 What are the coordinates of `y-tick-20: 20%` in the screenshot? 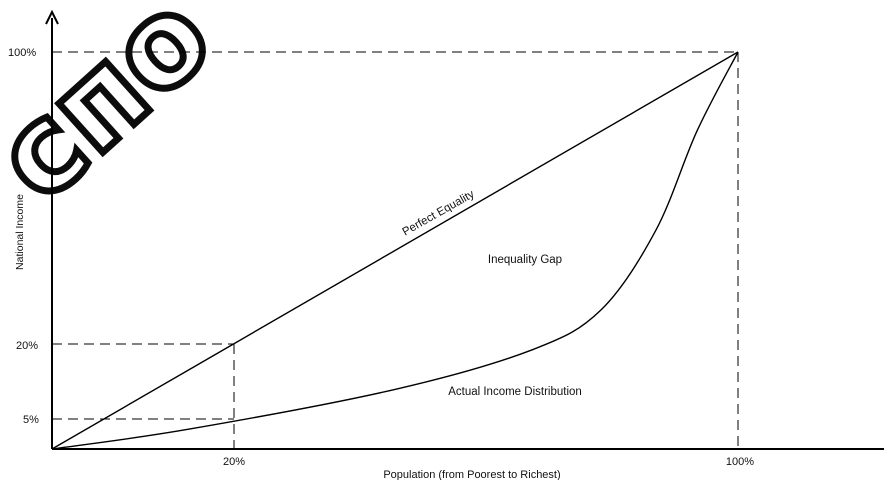 It's located at (27, 346).